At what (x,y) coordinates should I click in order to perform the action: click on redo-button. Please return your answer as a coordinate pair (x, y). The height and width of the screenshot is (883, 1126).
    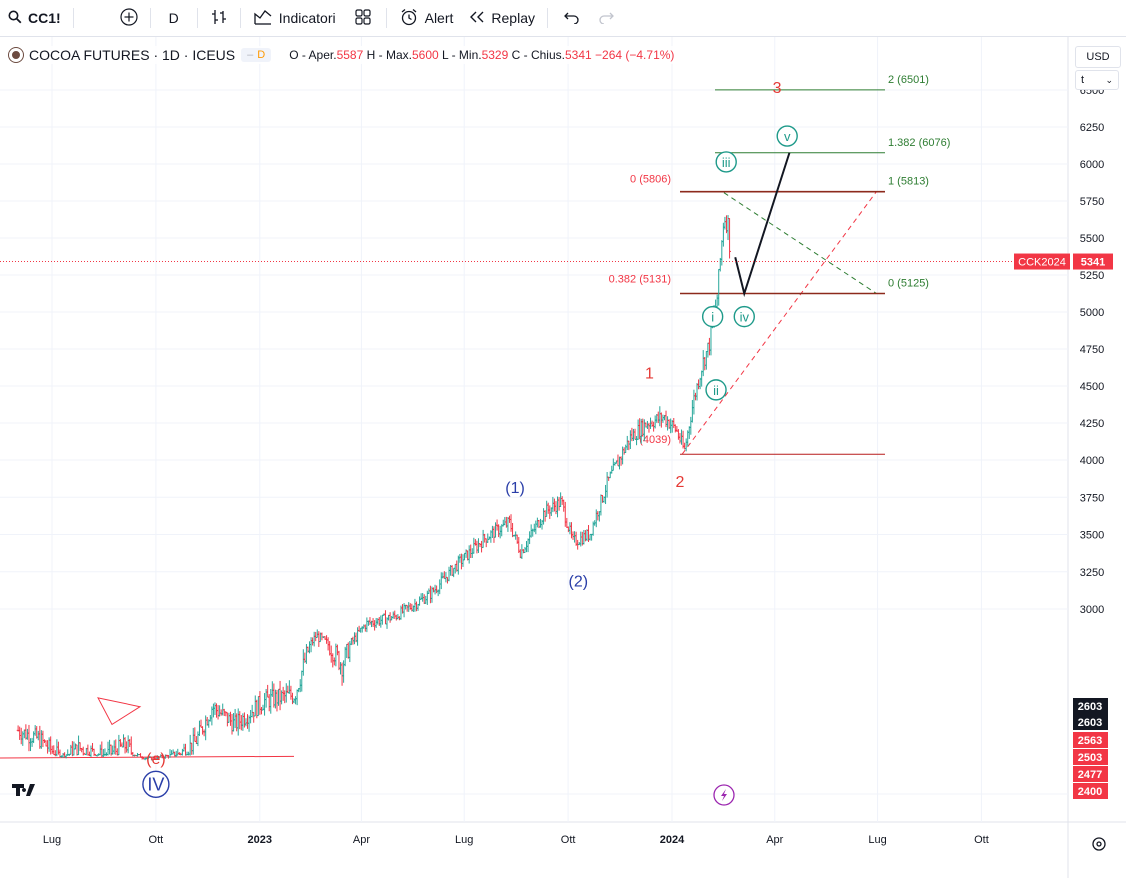
    Looking at the image, I should click on (606, 18).